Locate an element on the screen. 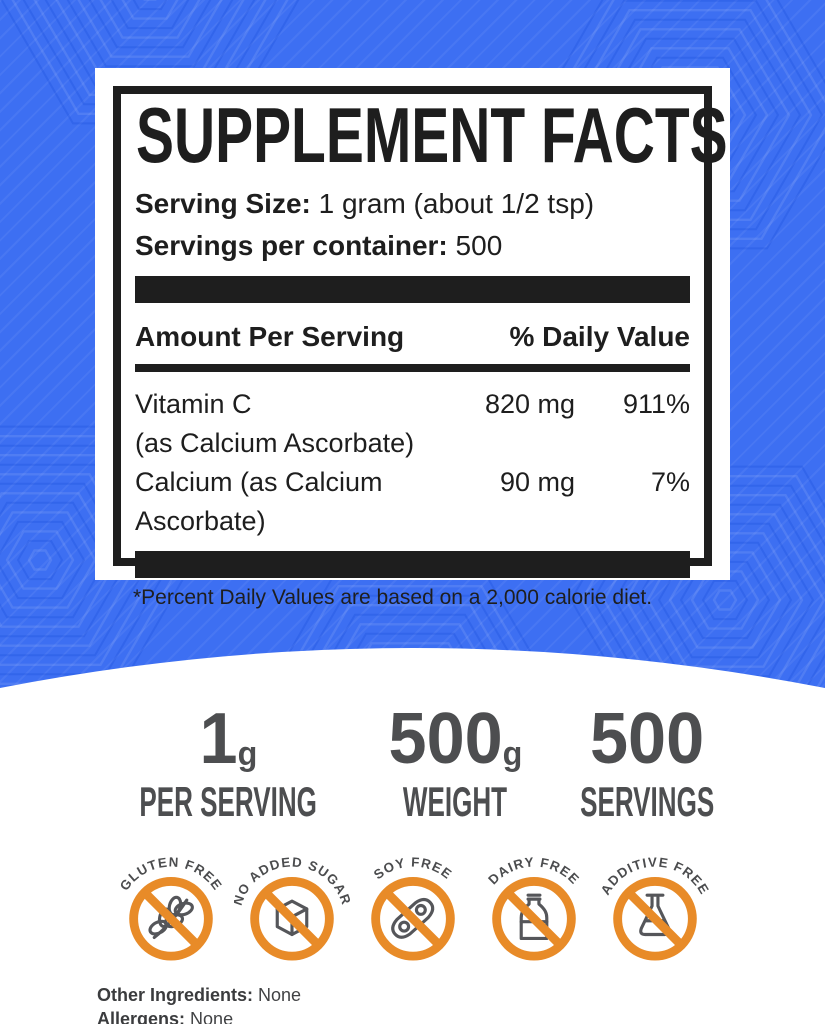 The width and height of the screenshot is (825, 1024). serving-size-line: Serving Size: 1 gram (about 1/2 tsp) is located at coordinates (412, 204).